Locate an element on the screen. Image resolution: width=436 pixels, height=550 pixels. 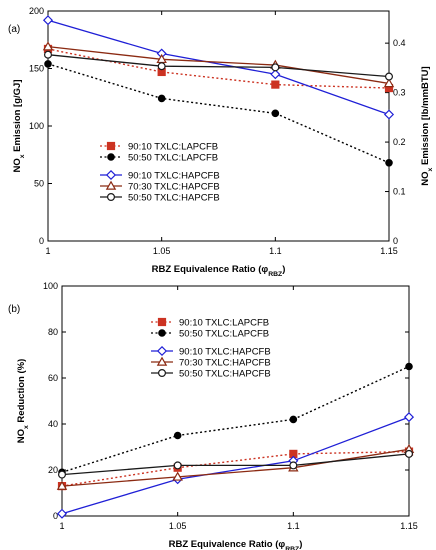
y-axis-title: NOx Reduction (%) is located at coordinates (23, 401).